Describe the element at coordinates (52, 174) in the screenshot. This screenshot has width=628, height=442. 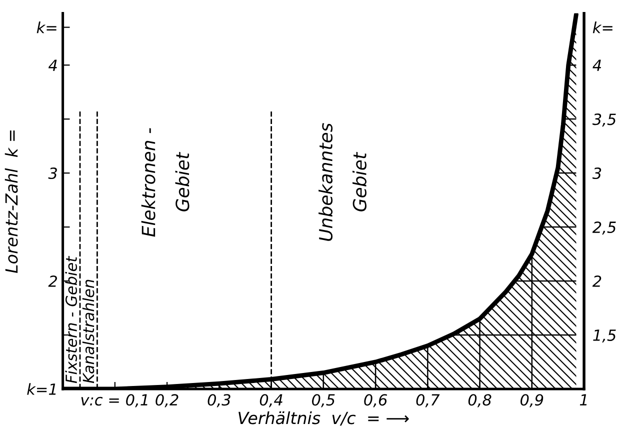
I see `y-tick-label: 3` at that location.